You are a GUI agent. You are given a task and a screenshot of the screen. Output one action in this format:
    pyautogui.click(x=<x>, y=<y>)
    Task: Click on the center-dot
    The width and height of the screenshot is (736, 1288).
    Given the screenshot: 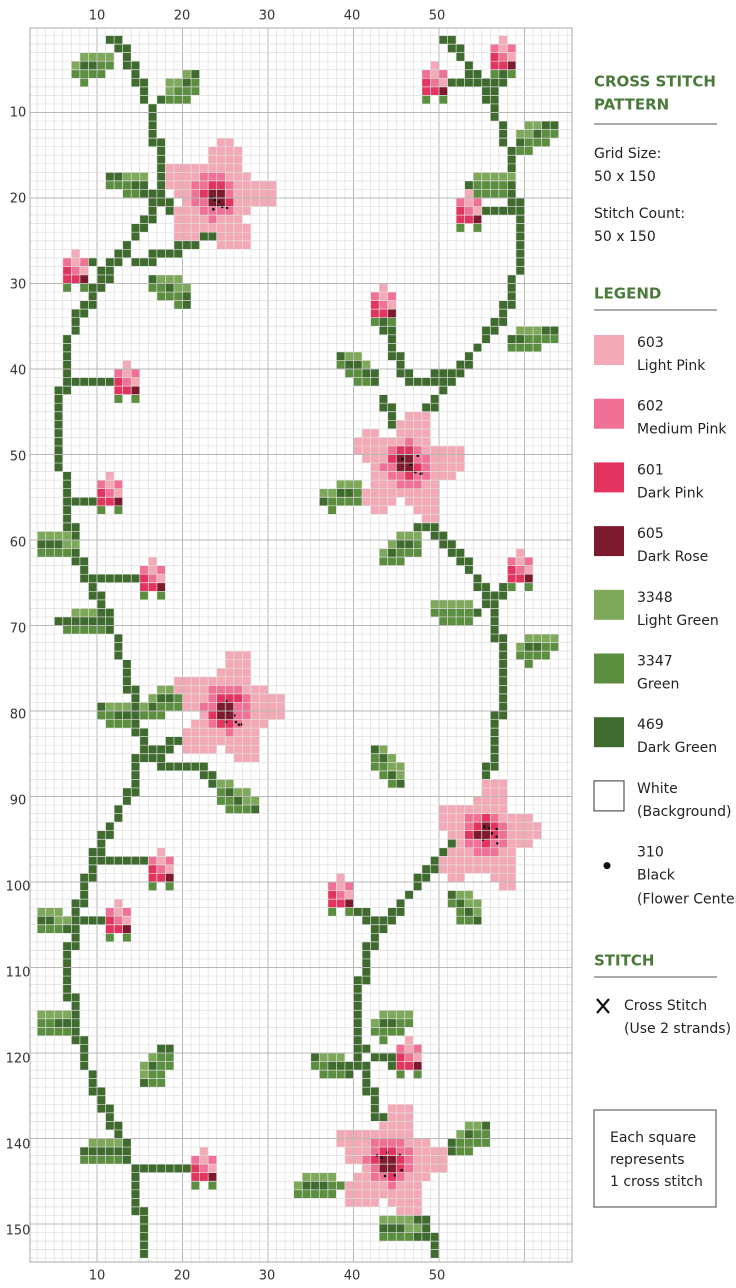 What is the action you would take?
    pyautogui.click(x=484, y=827)
    